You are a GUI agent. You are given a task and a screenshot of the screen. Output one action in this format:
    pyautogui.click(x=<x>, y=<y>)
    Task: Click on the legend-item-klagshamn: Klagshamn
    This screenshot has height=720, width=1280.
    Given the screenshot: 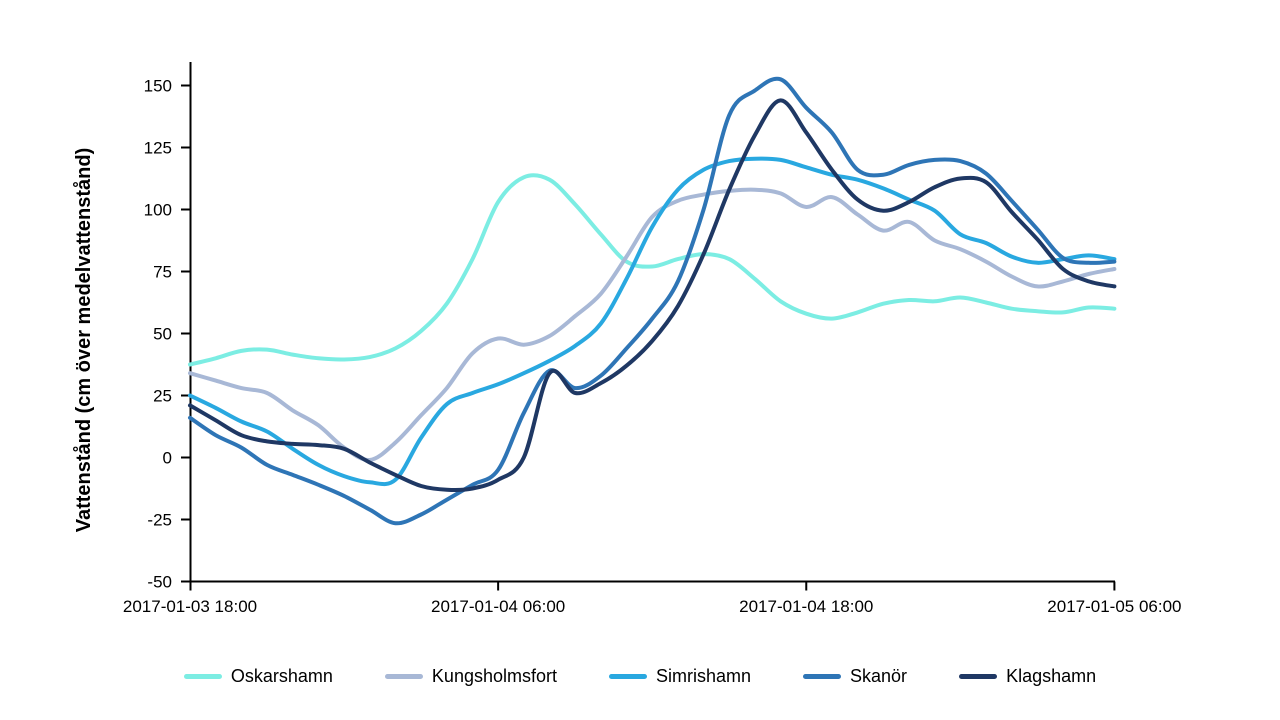 What is the action you would take?
    pyautogui.click(x=1027, y=676)
    